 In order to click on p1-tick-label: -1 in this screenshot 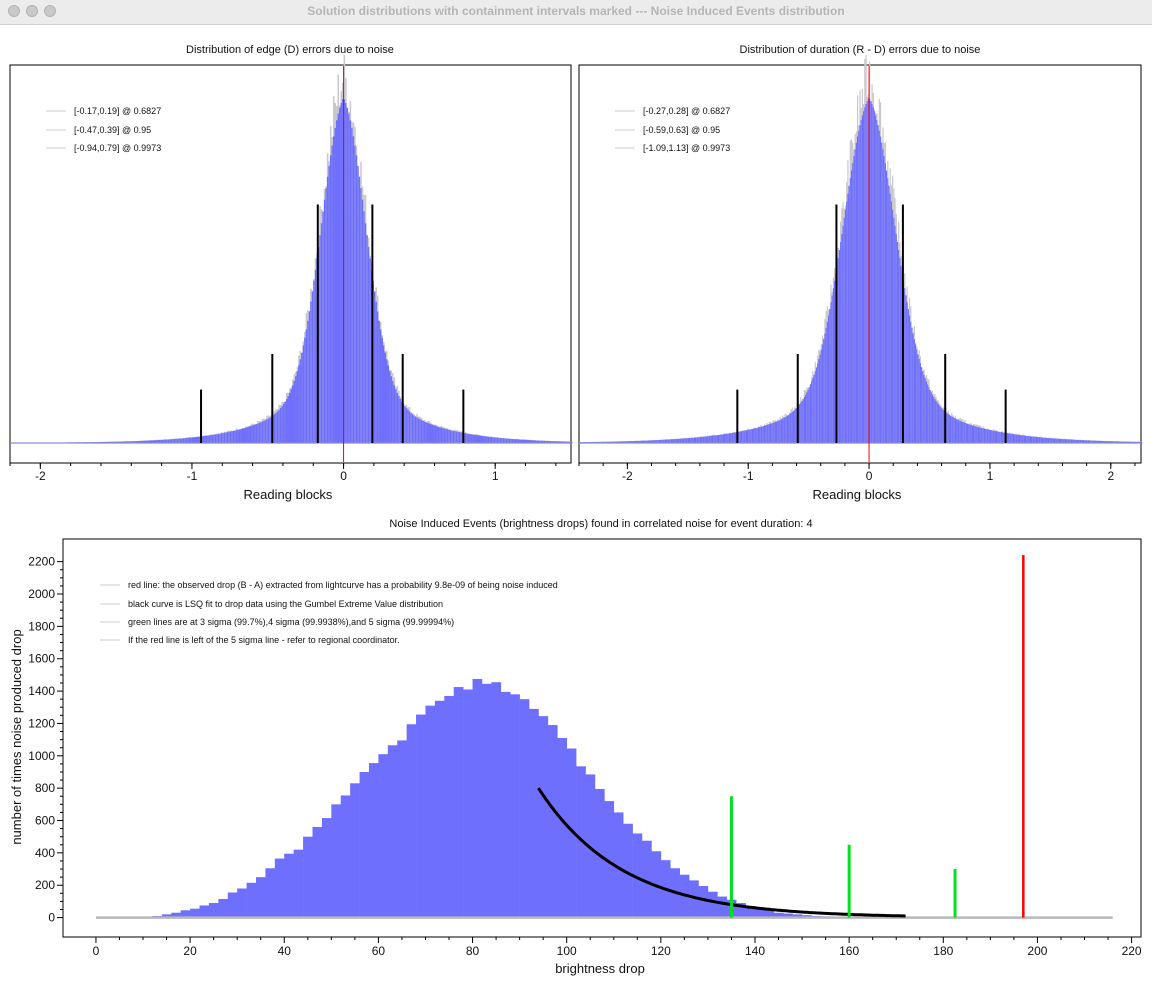, I will do `click(192, 476)`.